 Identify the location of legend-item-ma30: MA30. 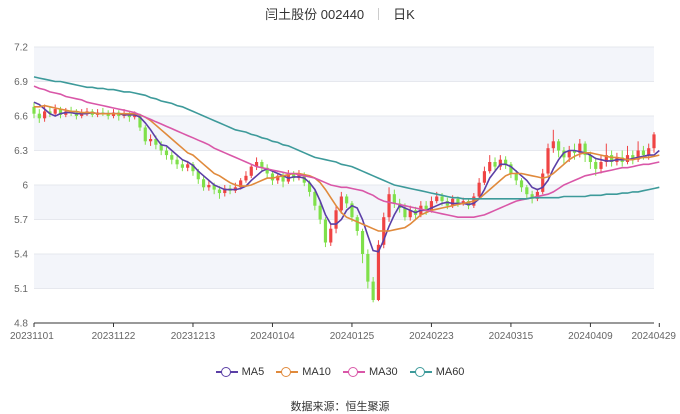
(370, 372).